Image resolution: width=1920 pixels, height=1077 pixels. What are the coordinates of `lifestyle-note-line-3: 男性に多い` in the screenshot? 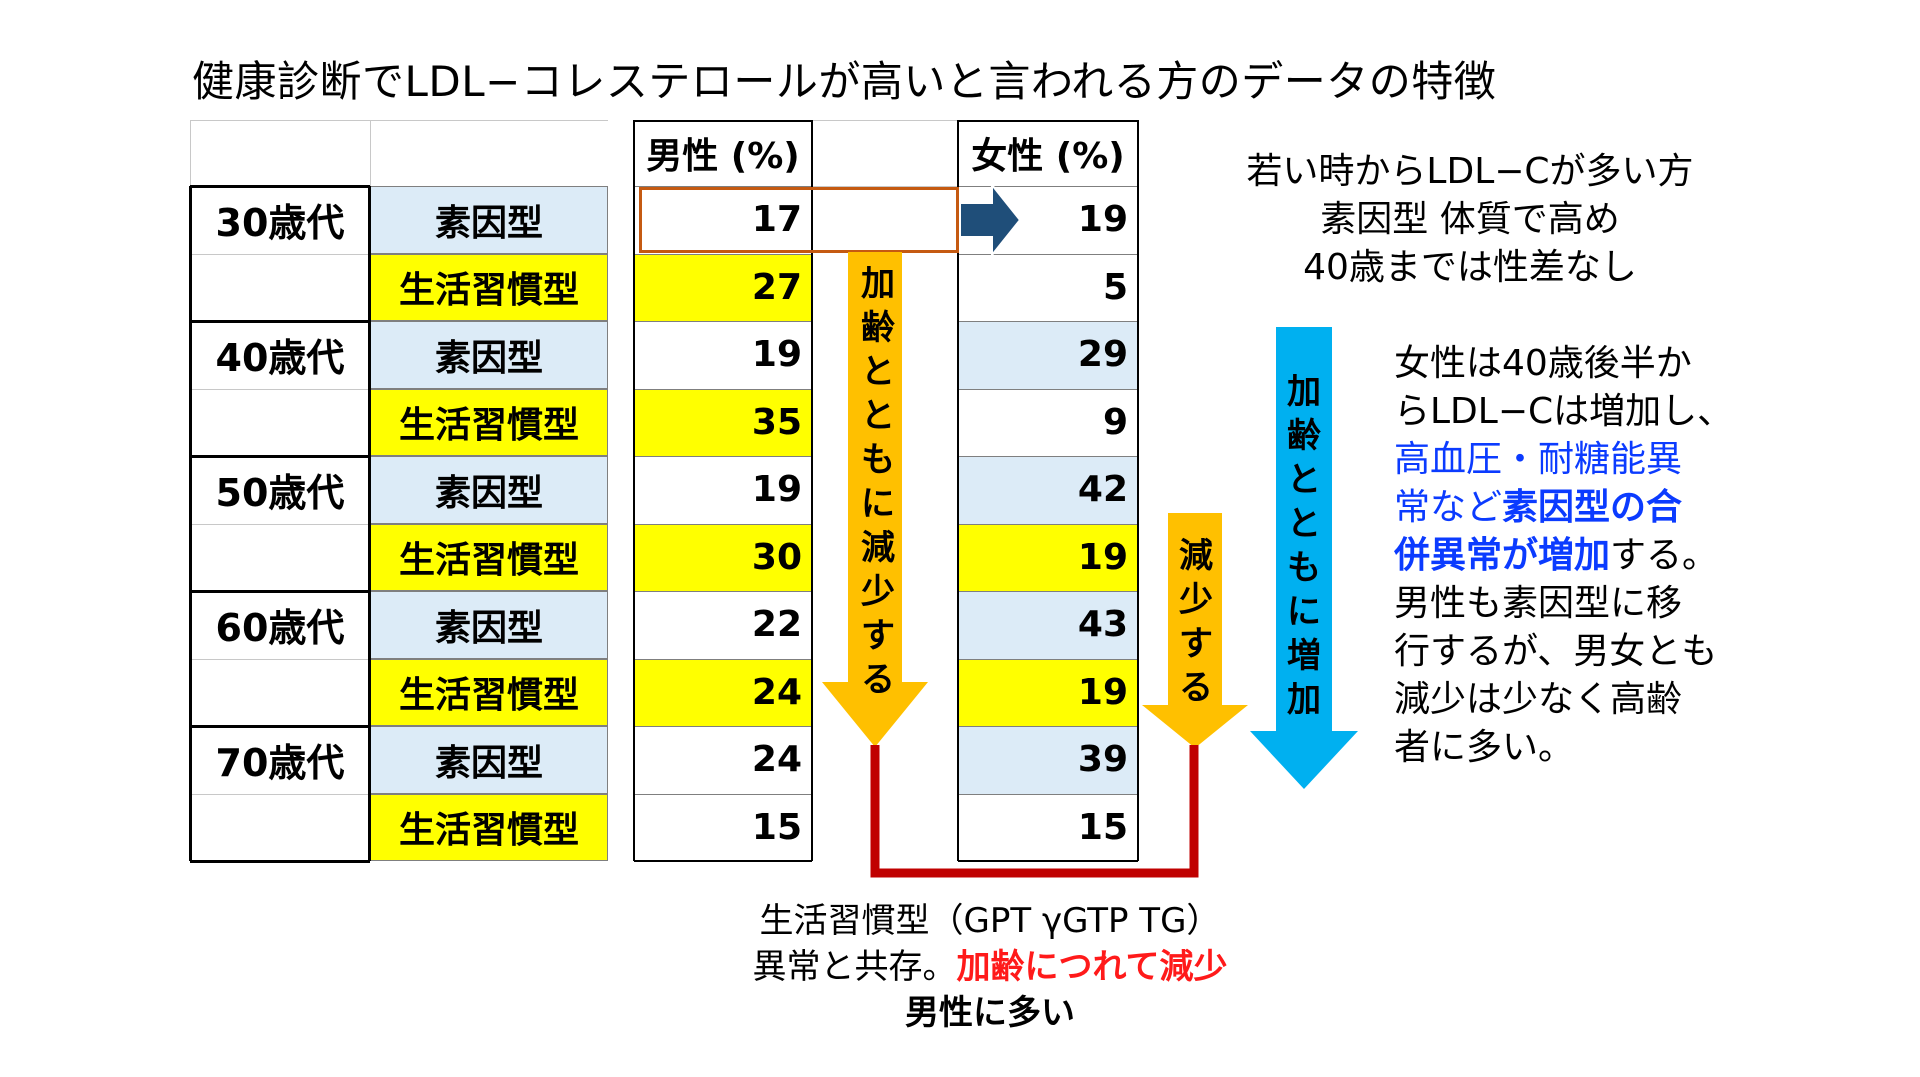 It's located at (990, 1013).